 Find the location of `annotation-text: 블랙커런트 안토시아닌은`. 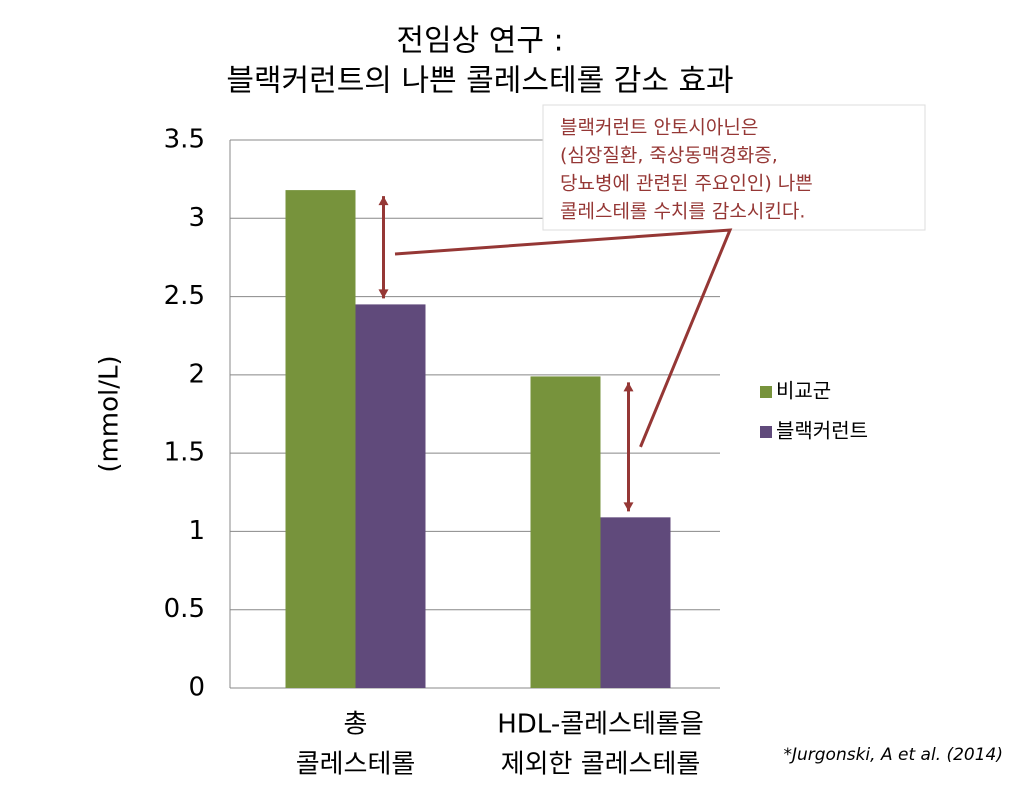

annotation-text: 블랙커런트 안토시아닌은 is located at coordinates (659, 128).